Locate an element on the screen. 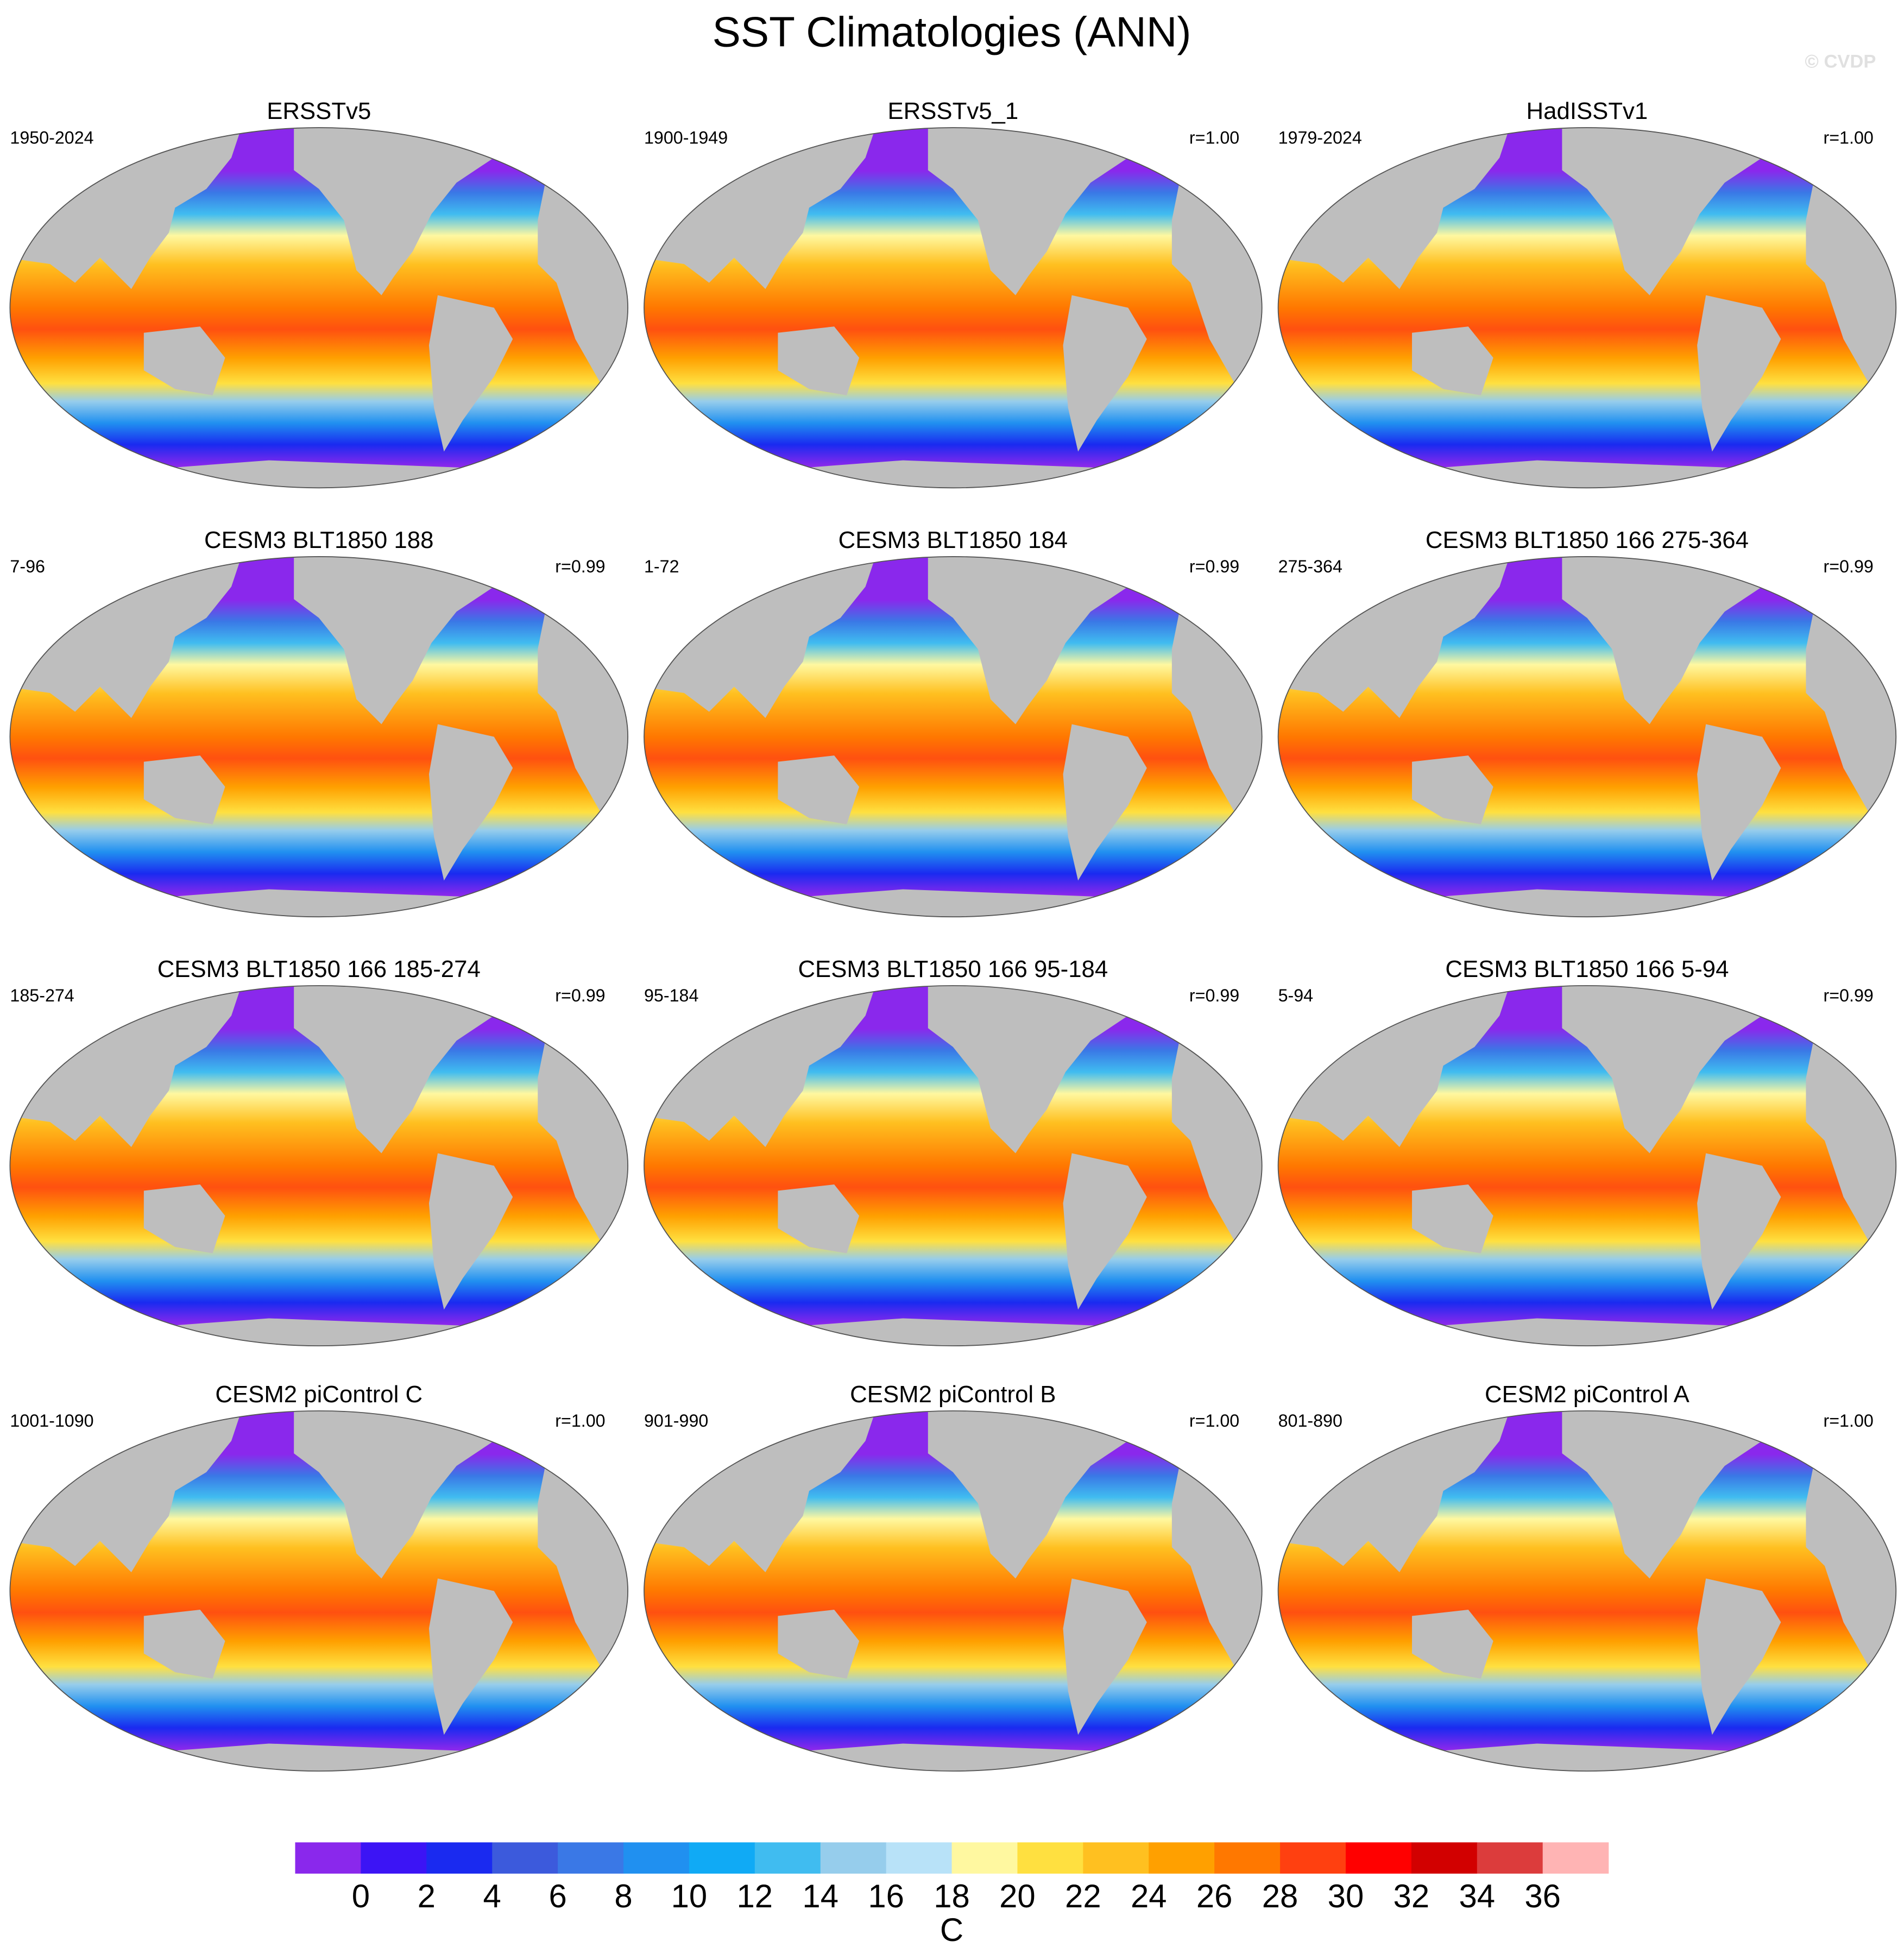  figure-title: SST Climatologies (ANN) is located at coordinates (952, 31).